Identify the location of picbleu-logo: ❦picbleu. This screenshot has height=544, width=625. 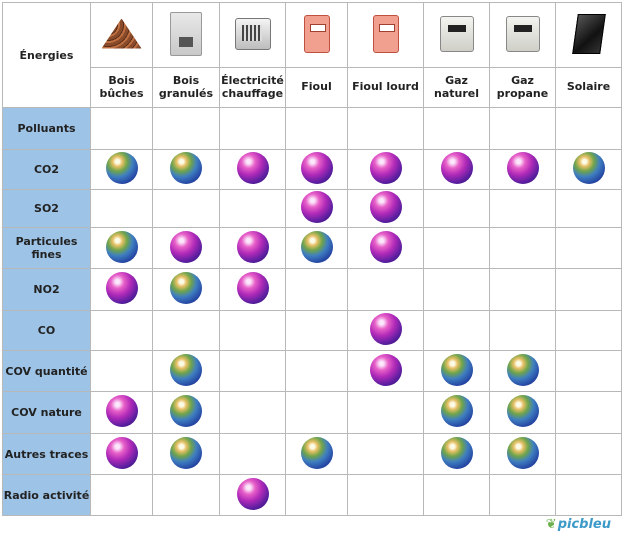
(578, 524).